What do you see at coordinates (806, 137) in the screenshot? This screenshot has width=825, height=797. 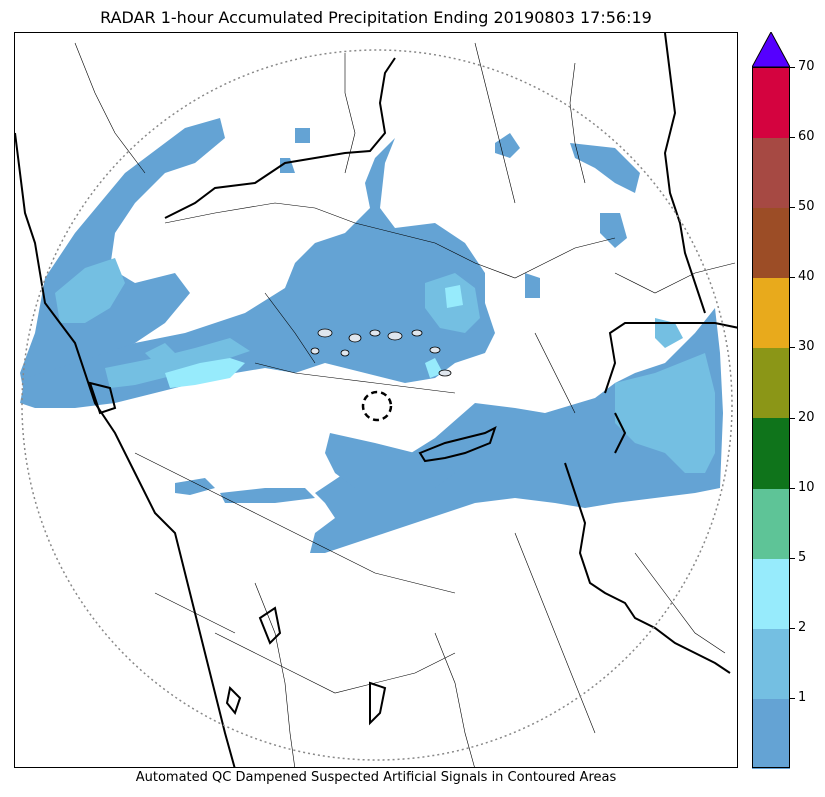 I see `colorbar-tick-label: 60` at bounding box center [806, 137].